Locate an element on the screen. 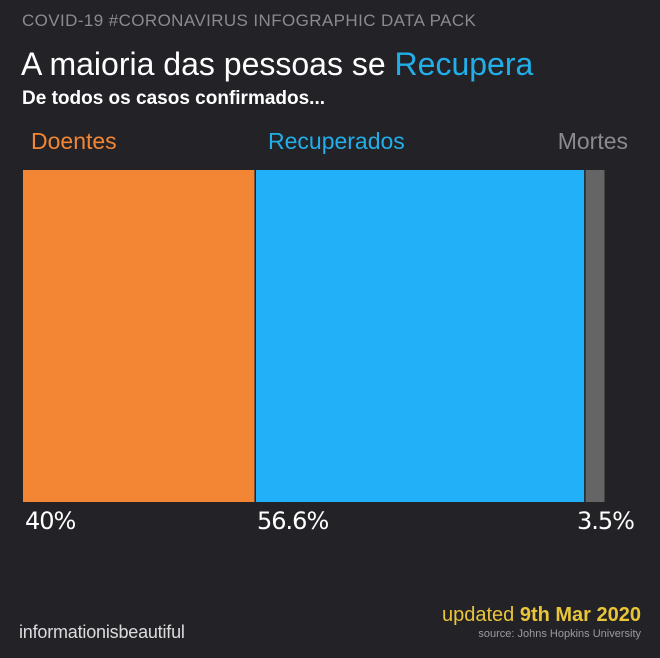 The width and height of the screenshot is (660, 658). updated-text: updated 9th Mar 2020 is located at coordinates (541, 615).